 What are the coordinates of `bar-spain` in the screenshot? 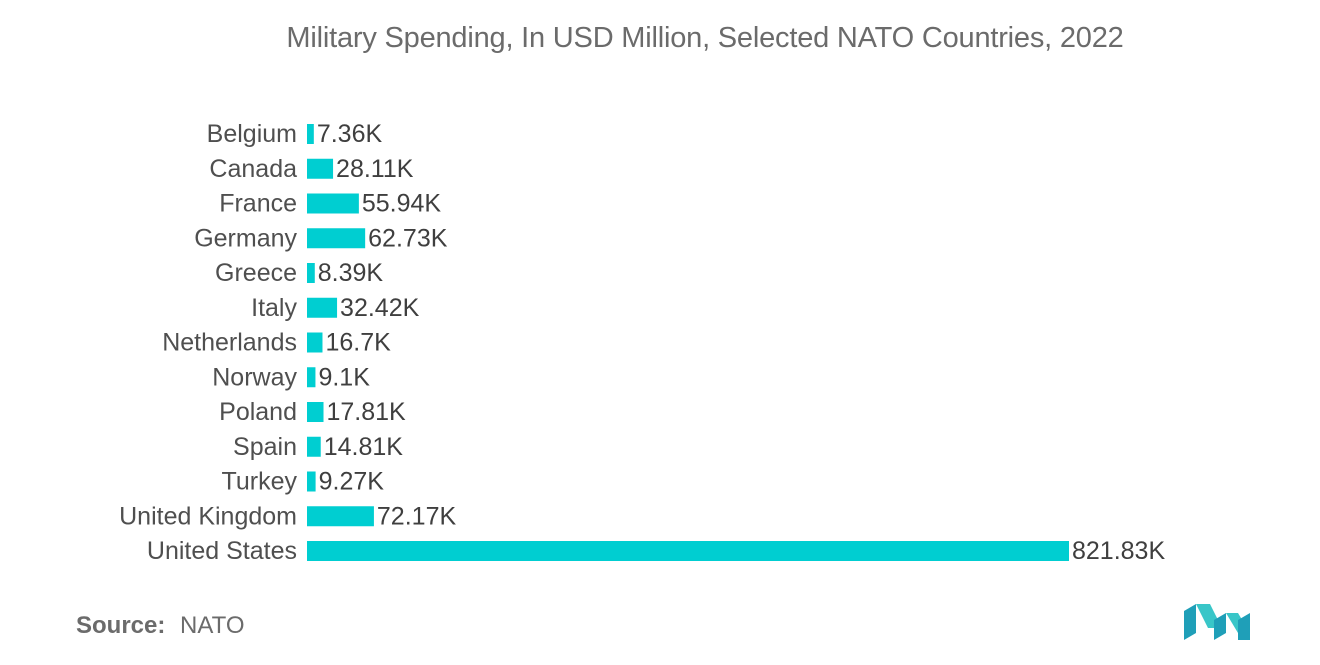 It's located at (314, 446).